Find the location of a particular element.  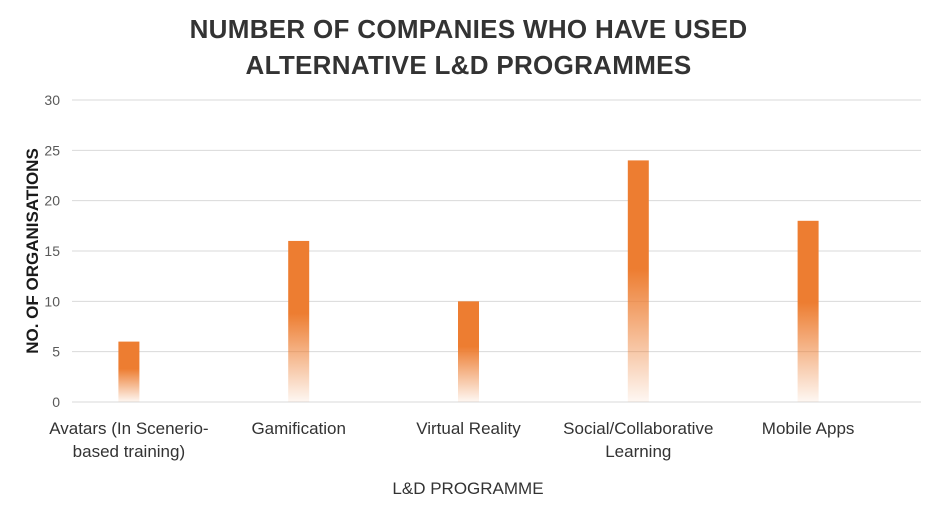

y-tick-label: 10 is located at coordinates (52, 301).